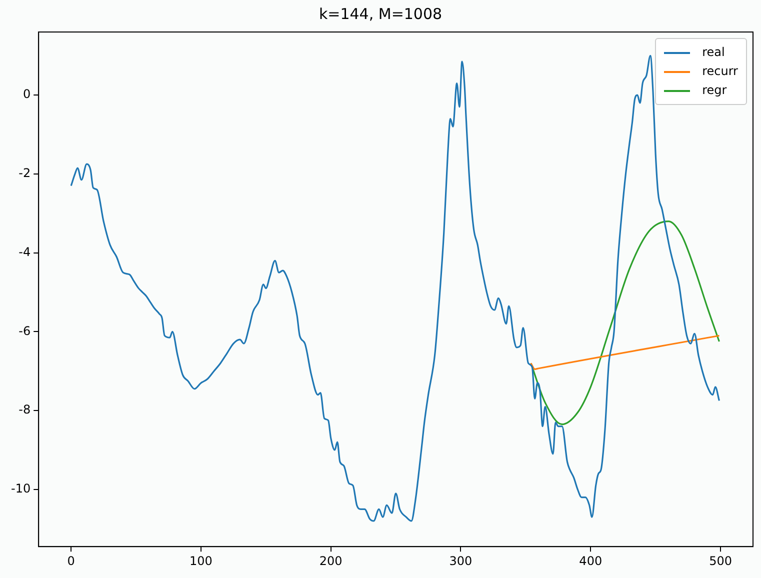 The width and height of the screenshot is (761, 578). What do you see at coordinates (71, 561) in the screenshot?
I see `x-tick-label: 0` at bounding box center [71, 561].